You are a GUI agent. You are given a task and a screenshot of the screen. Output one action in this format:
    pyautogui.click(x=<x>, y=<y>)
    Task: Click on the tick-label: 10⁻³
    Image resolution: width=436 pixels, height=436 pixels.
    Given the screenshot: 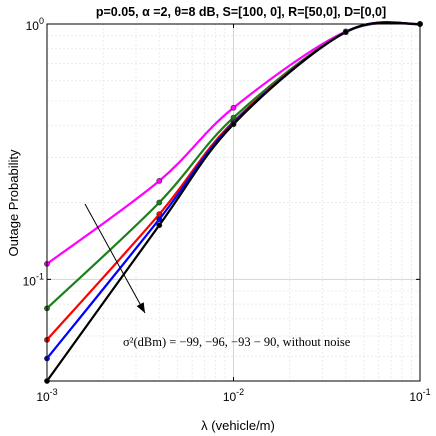 What is the action you would take?
    pyautogui.click(x=46, y=395)
    